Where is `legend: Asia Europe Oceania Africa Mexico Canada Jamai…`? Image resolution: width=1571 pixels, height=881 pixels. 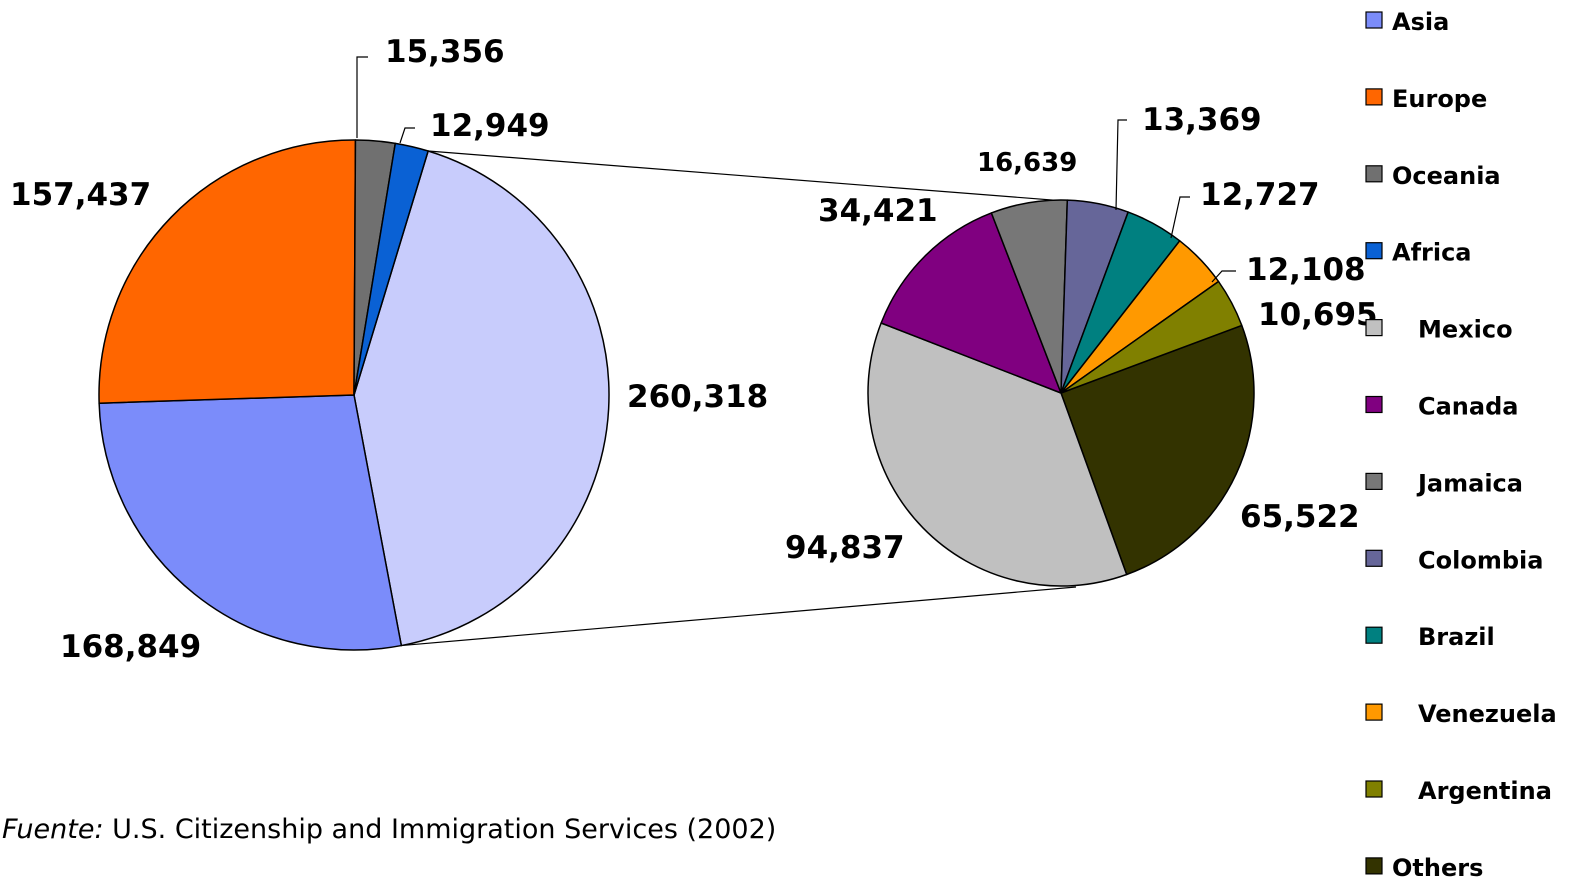
legend: Asia Europe Oceania Africa Mexico Canada Jamai… is located at coordinates (1461, 444).